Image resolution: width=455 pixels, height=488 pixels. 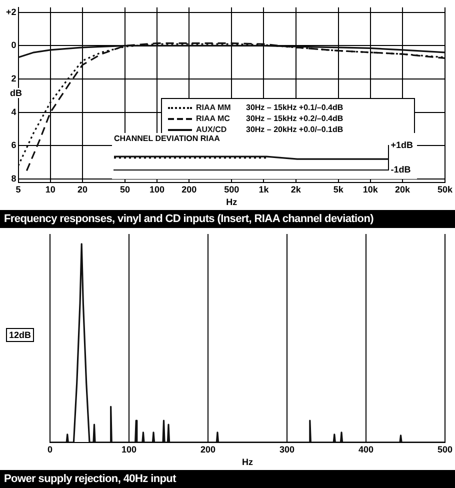 I want to click on text: Frequency responses, vinyl and CD inputs (Insert, RIAA channel deviation), so click(x=227, y=219).